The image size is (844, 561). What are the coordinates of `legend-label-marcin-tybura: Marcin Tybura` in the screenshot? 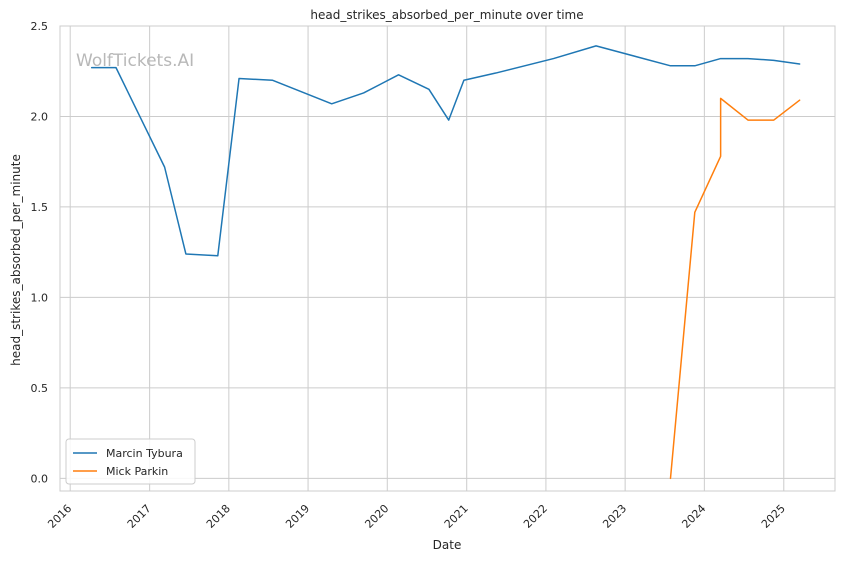 It's located at (144, 453).